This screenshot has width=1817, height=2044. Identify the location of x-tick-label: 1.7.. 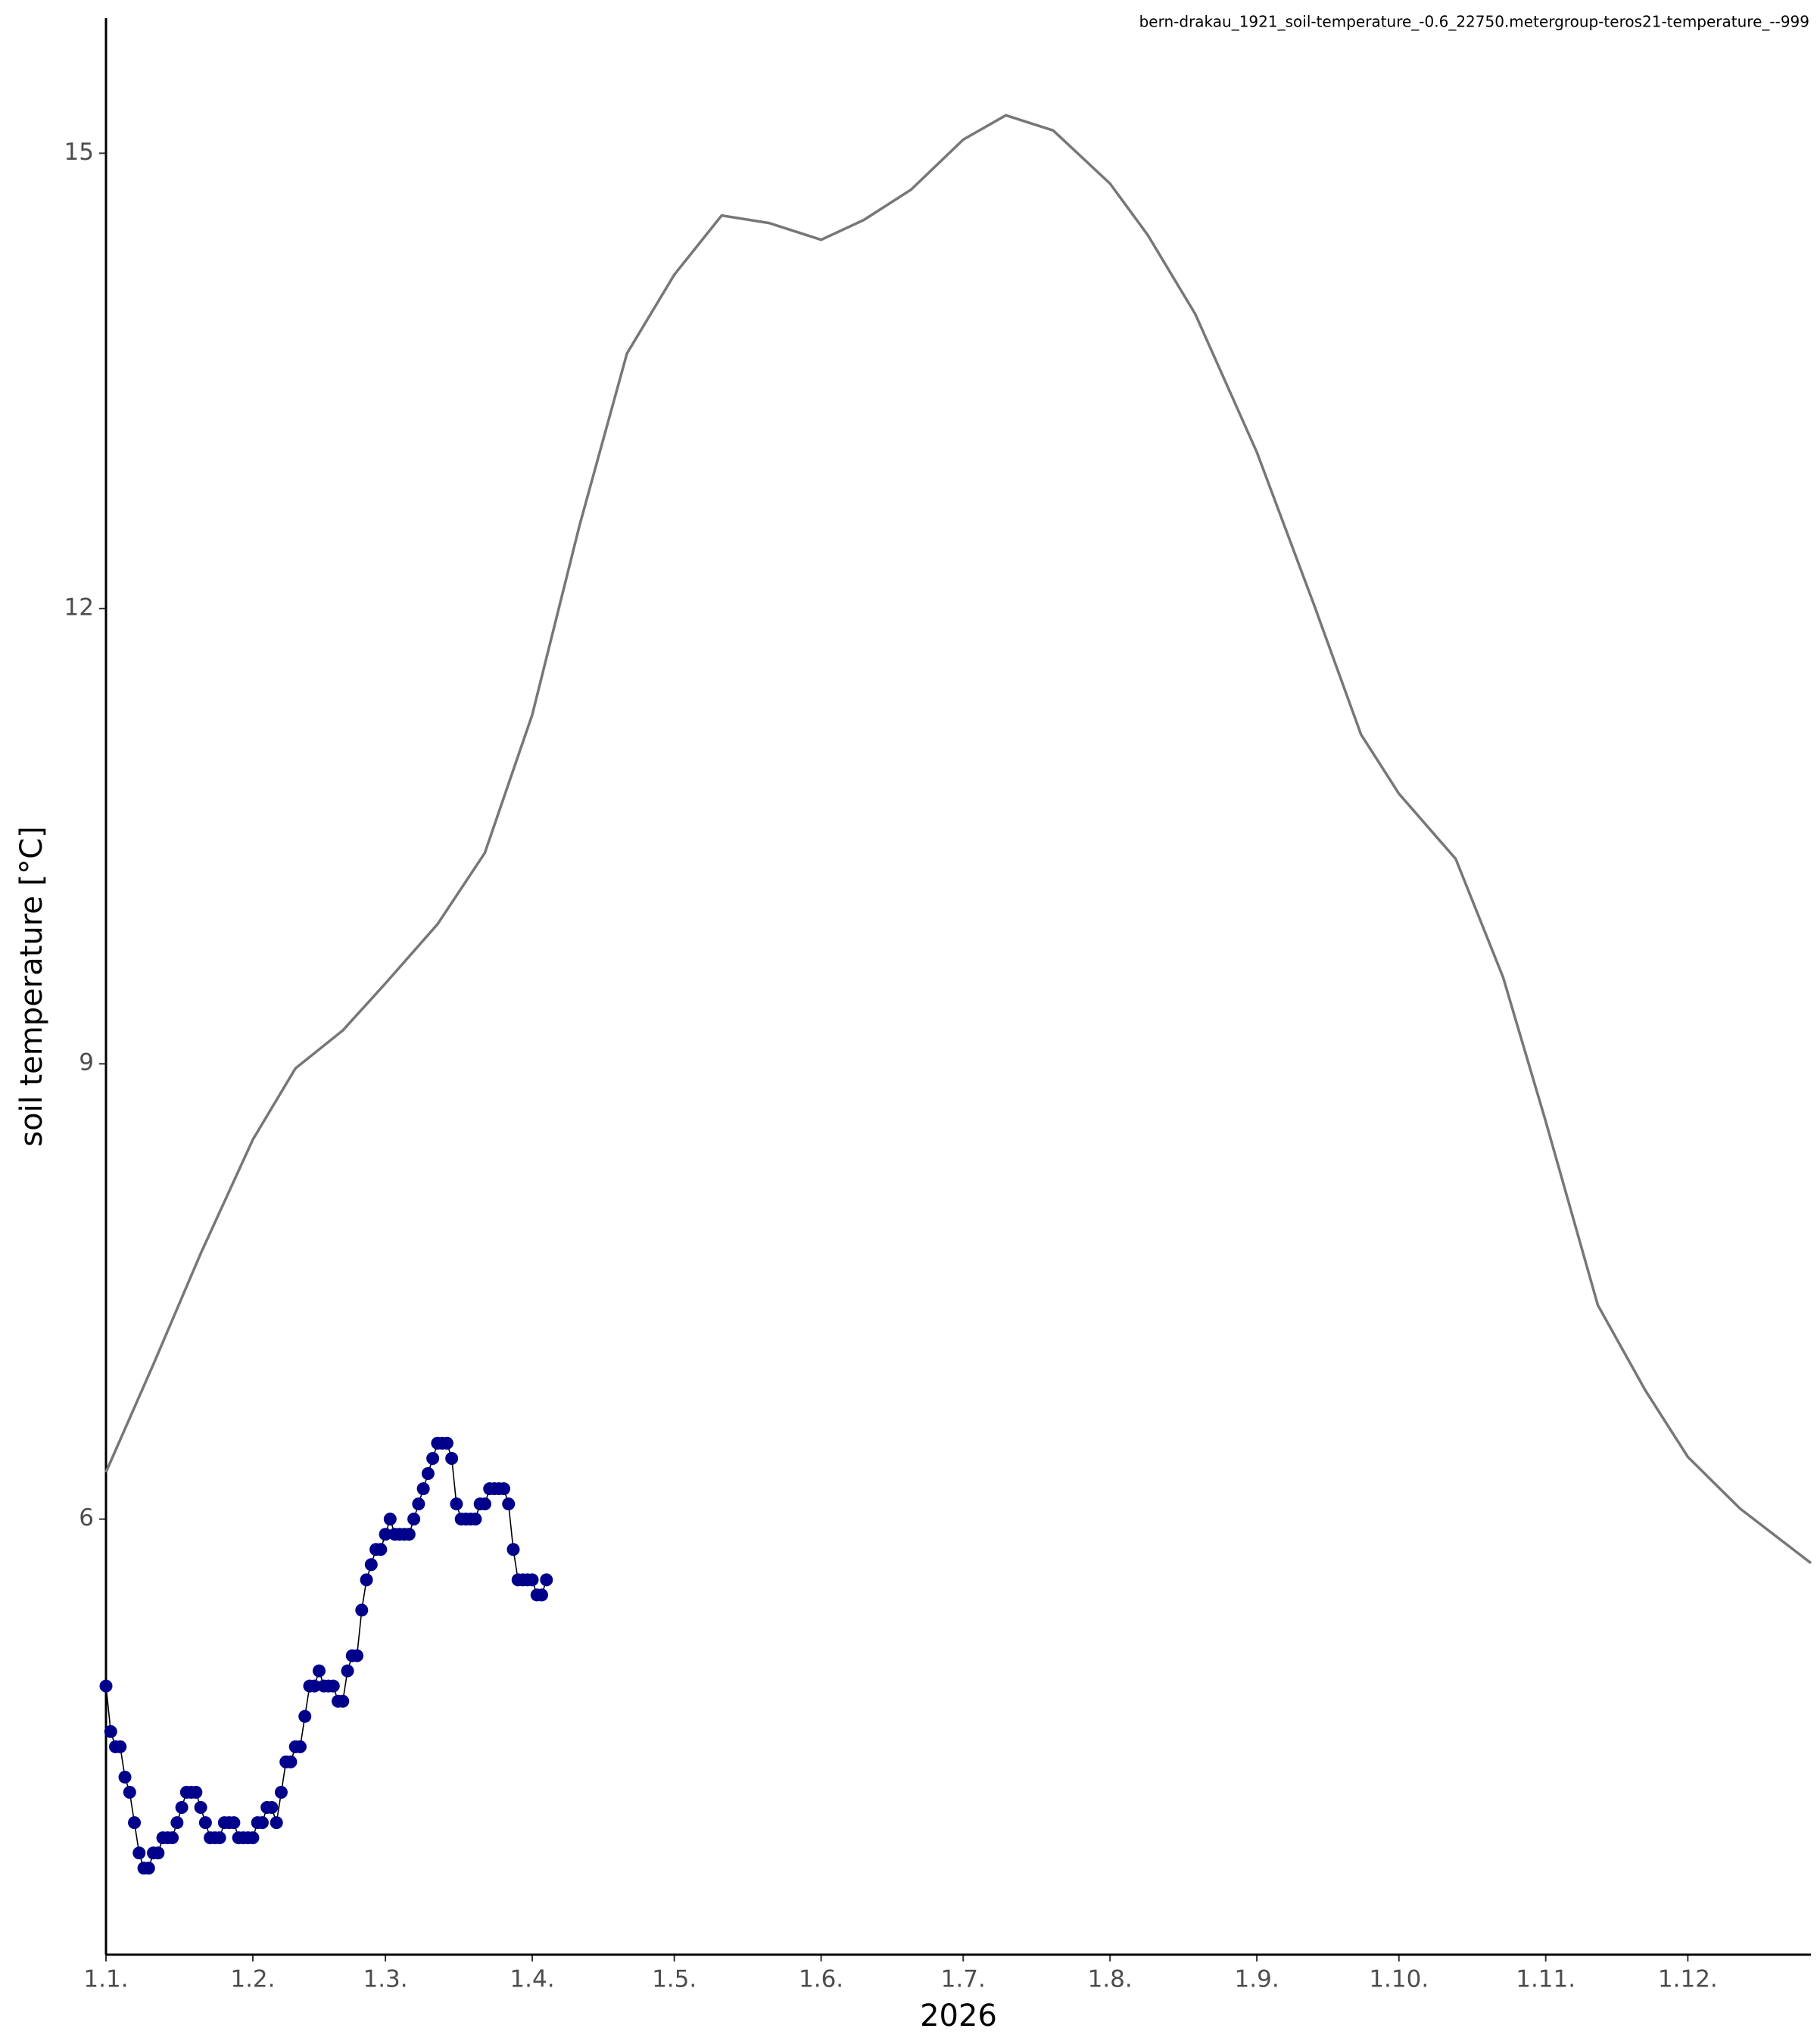
(963, 1980).